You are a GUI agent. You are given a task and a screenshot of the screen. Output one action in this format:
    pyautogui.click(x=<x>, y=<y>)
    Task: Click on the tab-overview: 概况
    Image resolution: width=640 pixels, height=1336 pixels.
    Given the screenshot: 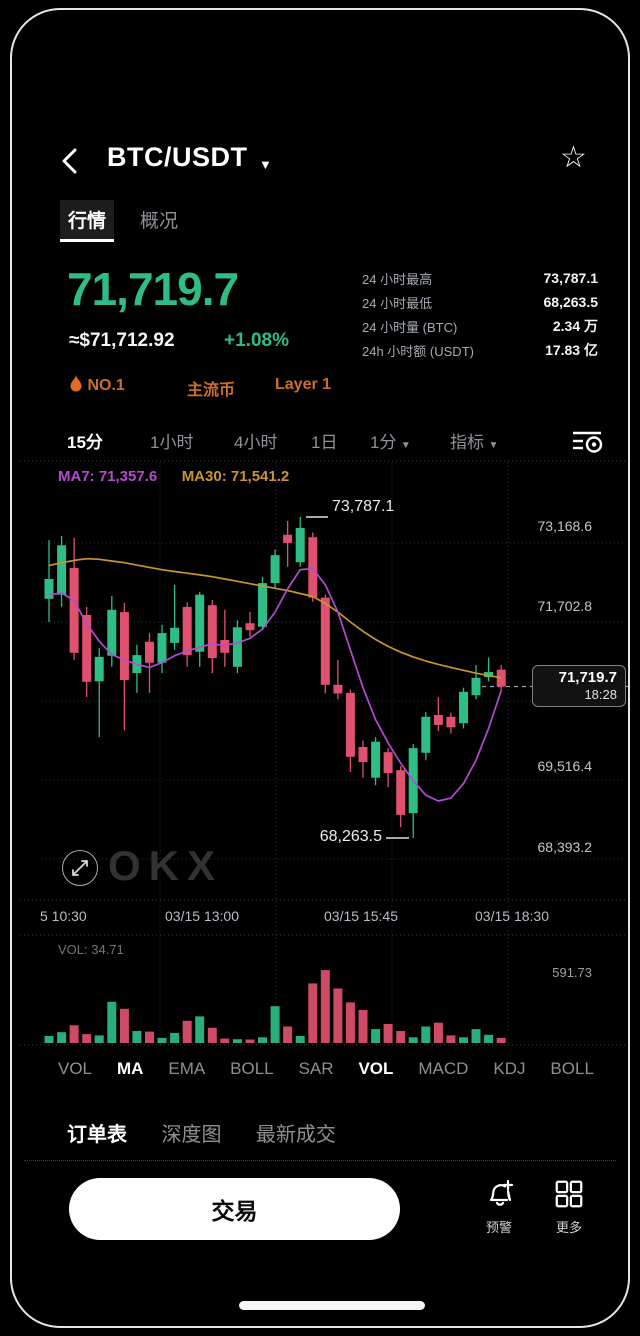 What is the action you would take?
    pyautogui.click(x=159, y=221)
    